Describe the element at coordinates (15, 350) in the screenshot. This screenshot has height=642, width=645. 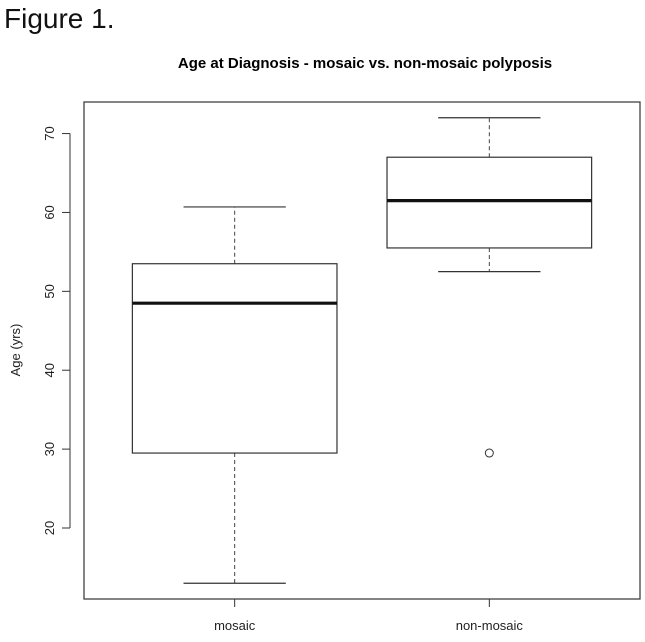
I see `y-axis-label: Age (yrs)` at that location.